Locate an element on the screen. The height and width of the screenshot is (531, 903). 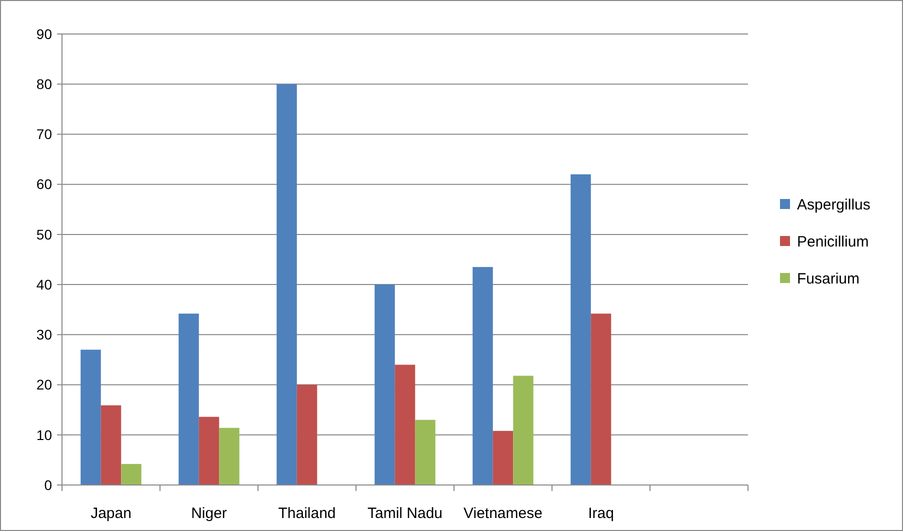
legend-label: Penicillium is located at coordinates (833, 241).